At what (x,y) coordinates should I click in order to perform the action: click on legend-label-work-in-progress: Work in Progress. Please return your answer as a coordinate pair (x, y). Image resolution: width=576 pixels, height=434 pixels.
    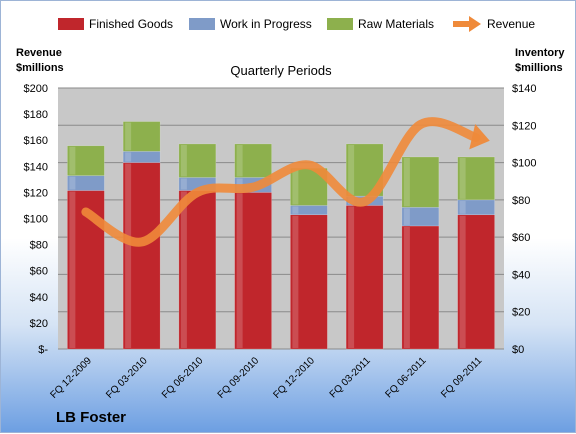
    Looking at the image, I should click on (266, 24).